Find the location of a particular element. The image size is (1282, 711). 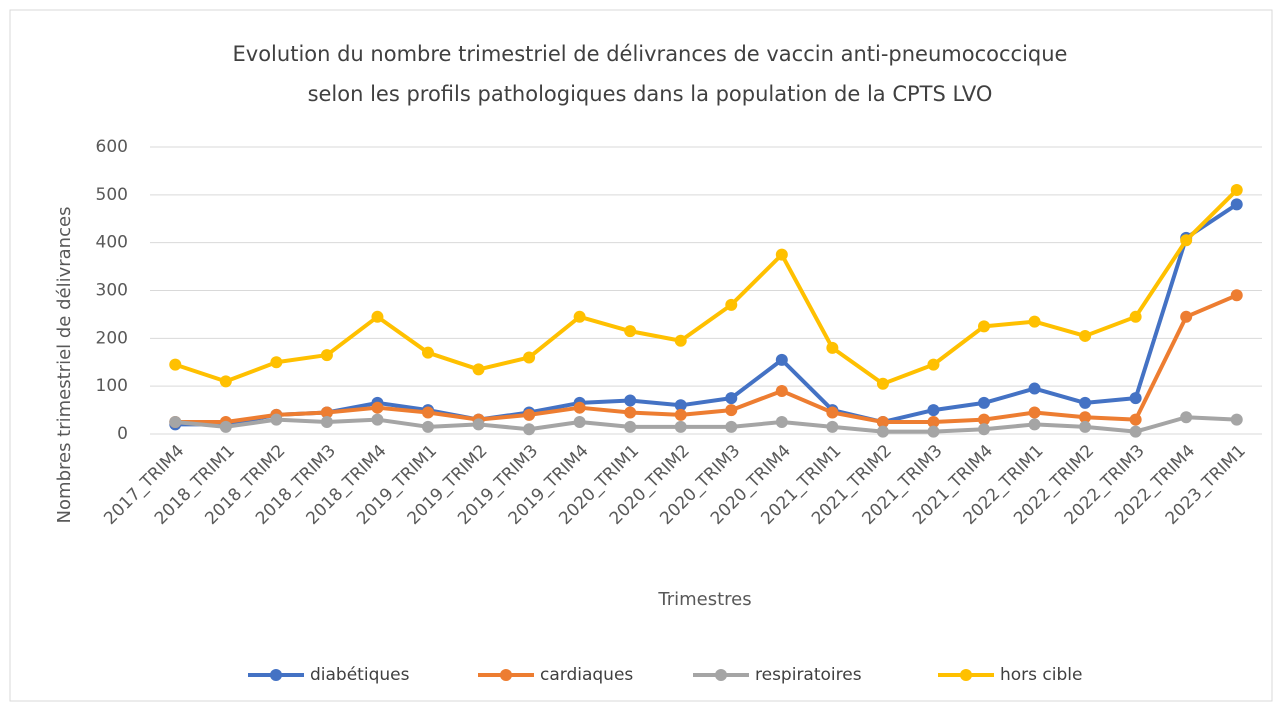

y-axis-title: Nombres trimestriel de délivrances is located at coordinates (64, 365).